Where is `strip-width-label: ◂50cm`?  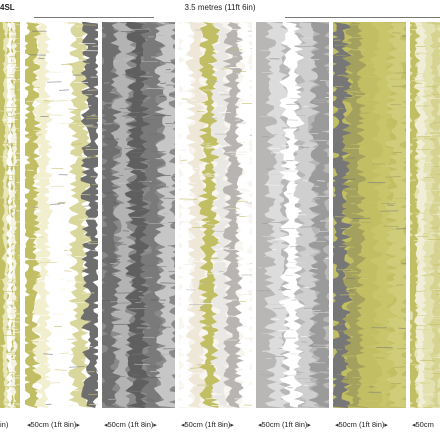 strip-width-label: ◂50cm is located at coordinates (423, 424).